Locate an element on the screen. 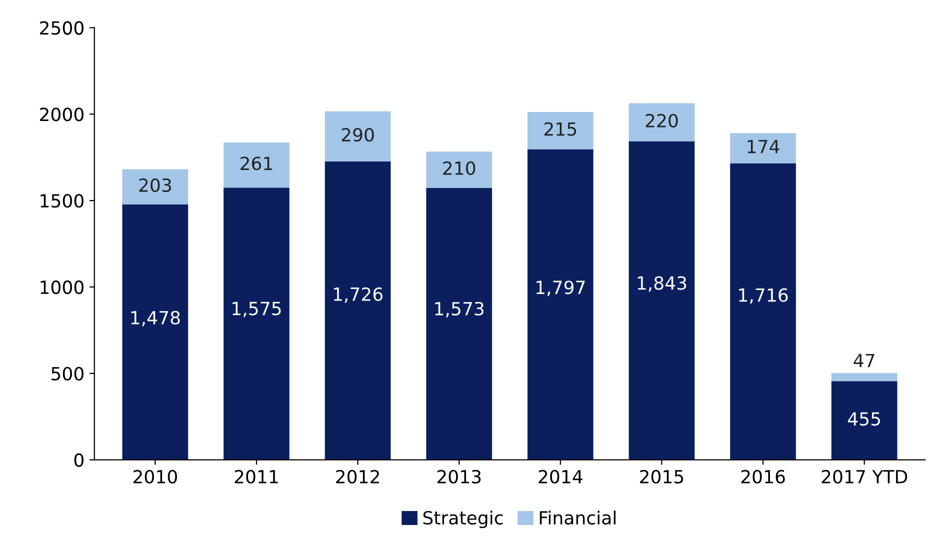 Image resolution: width=944 pixels, height=554 pixels. legend-label: Strategic is located at coordinates (463, 519).